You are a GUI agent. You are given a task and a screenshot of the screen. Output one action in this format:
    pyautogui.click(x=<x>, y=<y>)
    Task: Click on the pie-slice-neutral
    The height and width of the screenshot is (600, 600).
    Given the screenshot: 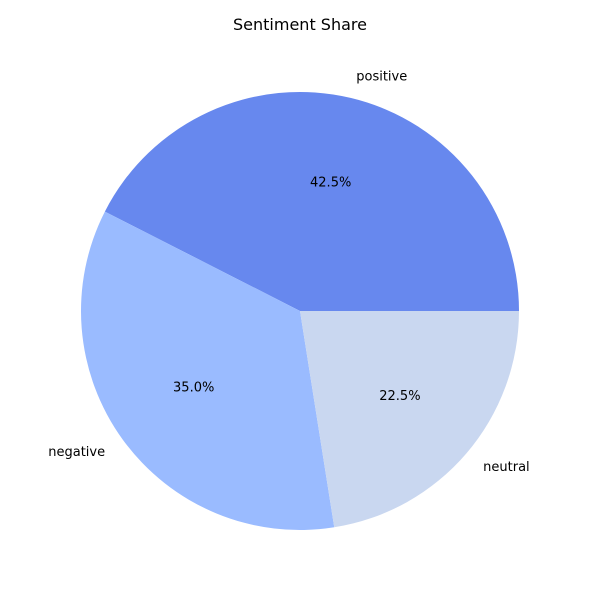 What is the action you would take?
    pyautogui.click(x=409, y=419)
    